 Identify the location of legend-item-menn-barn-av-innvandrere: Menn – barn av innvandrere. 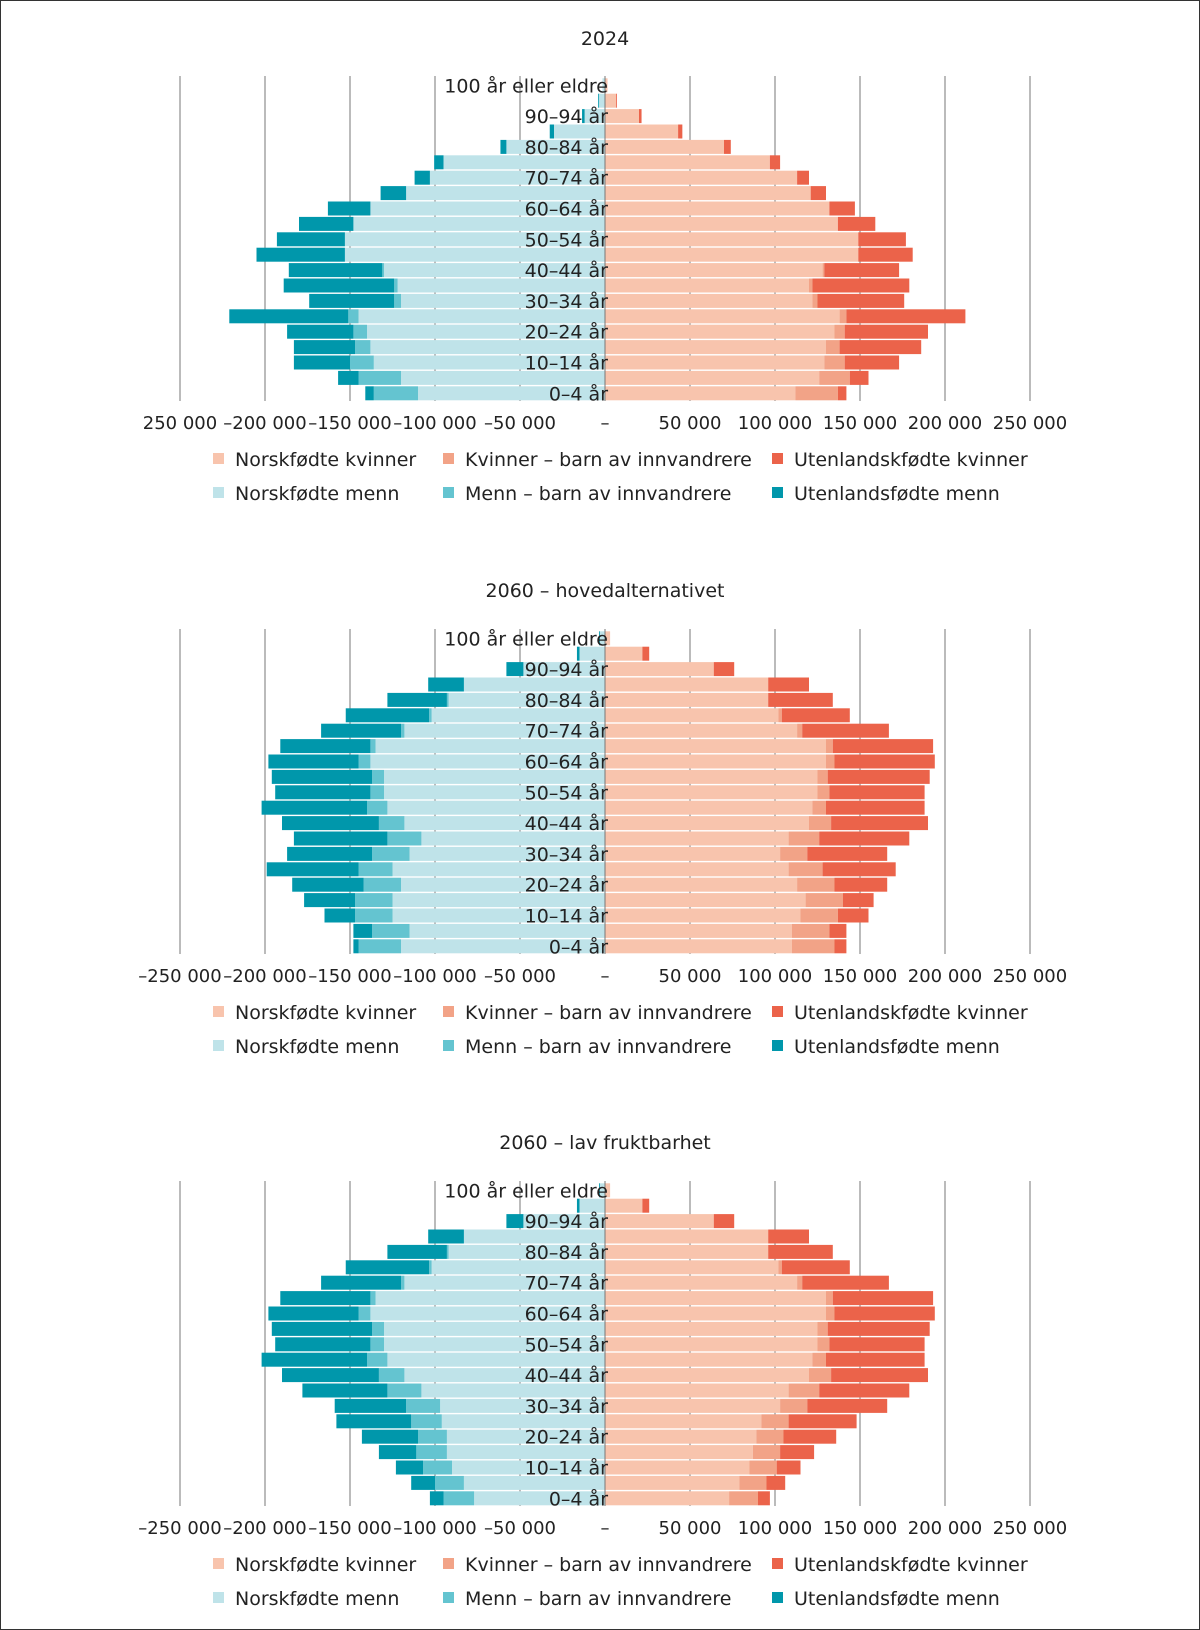
(587, 494).